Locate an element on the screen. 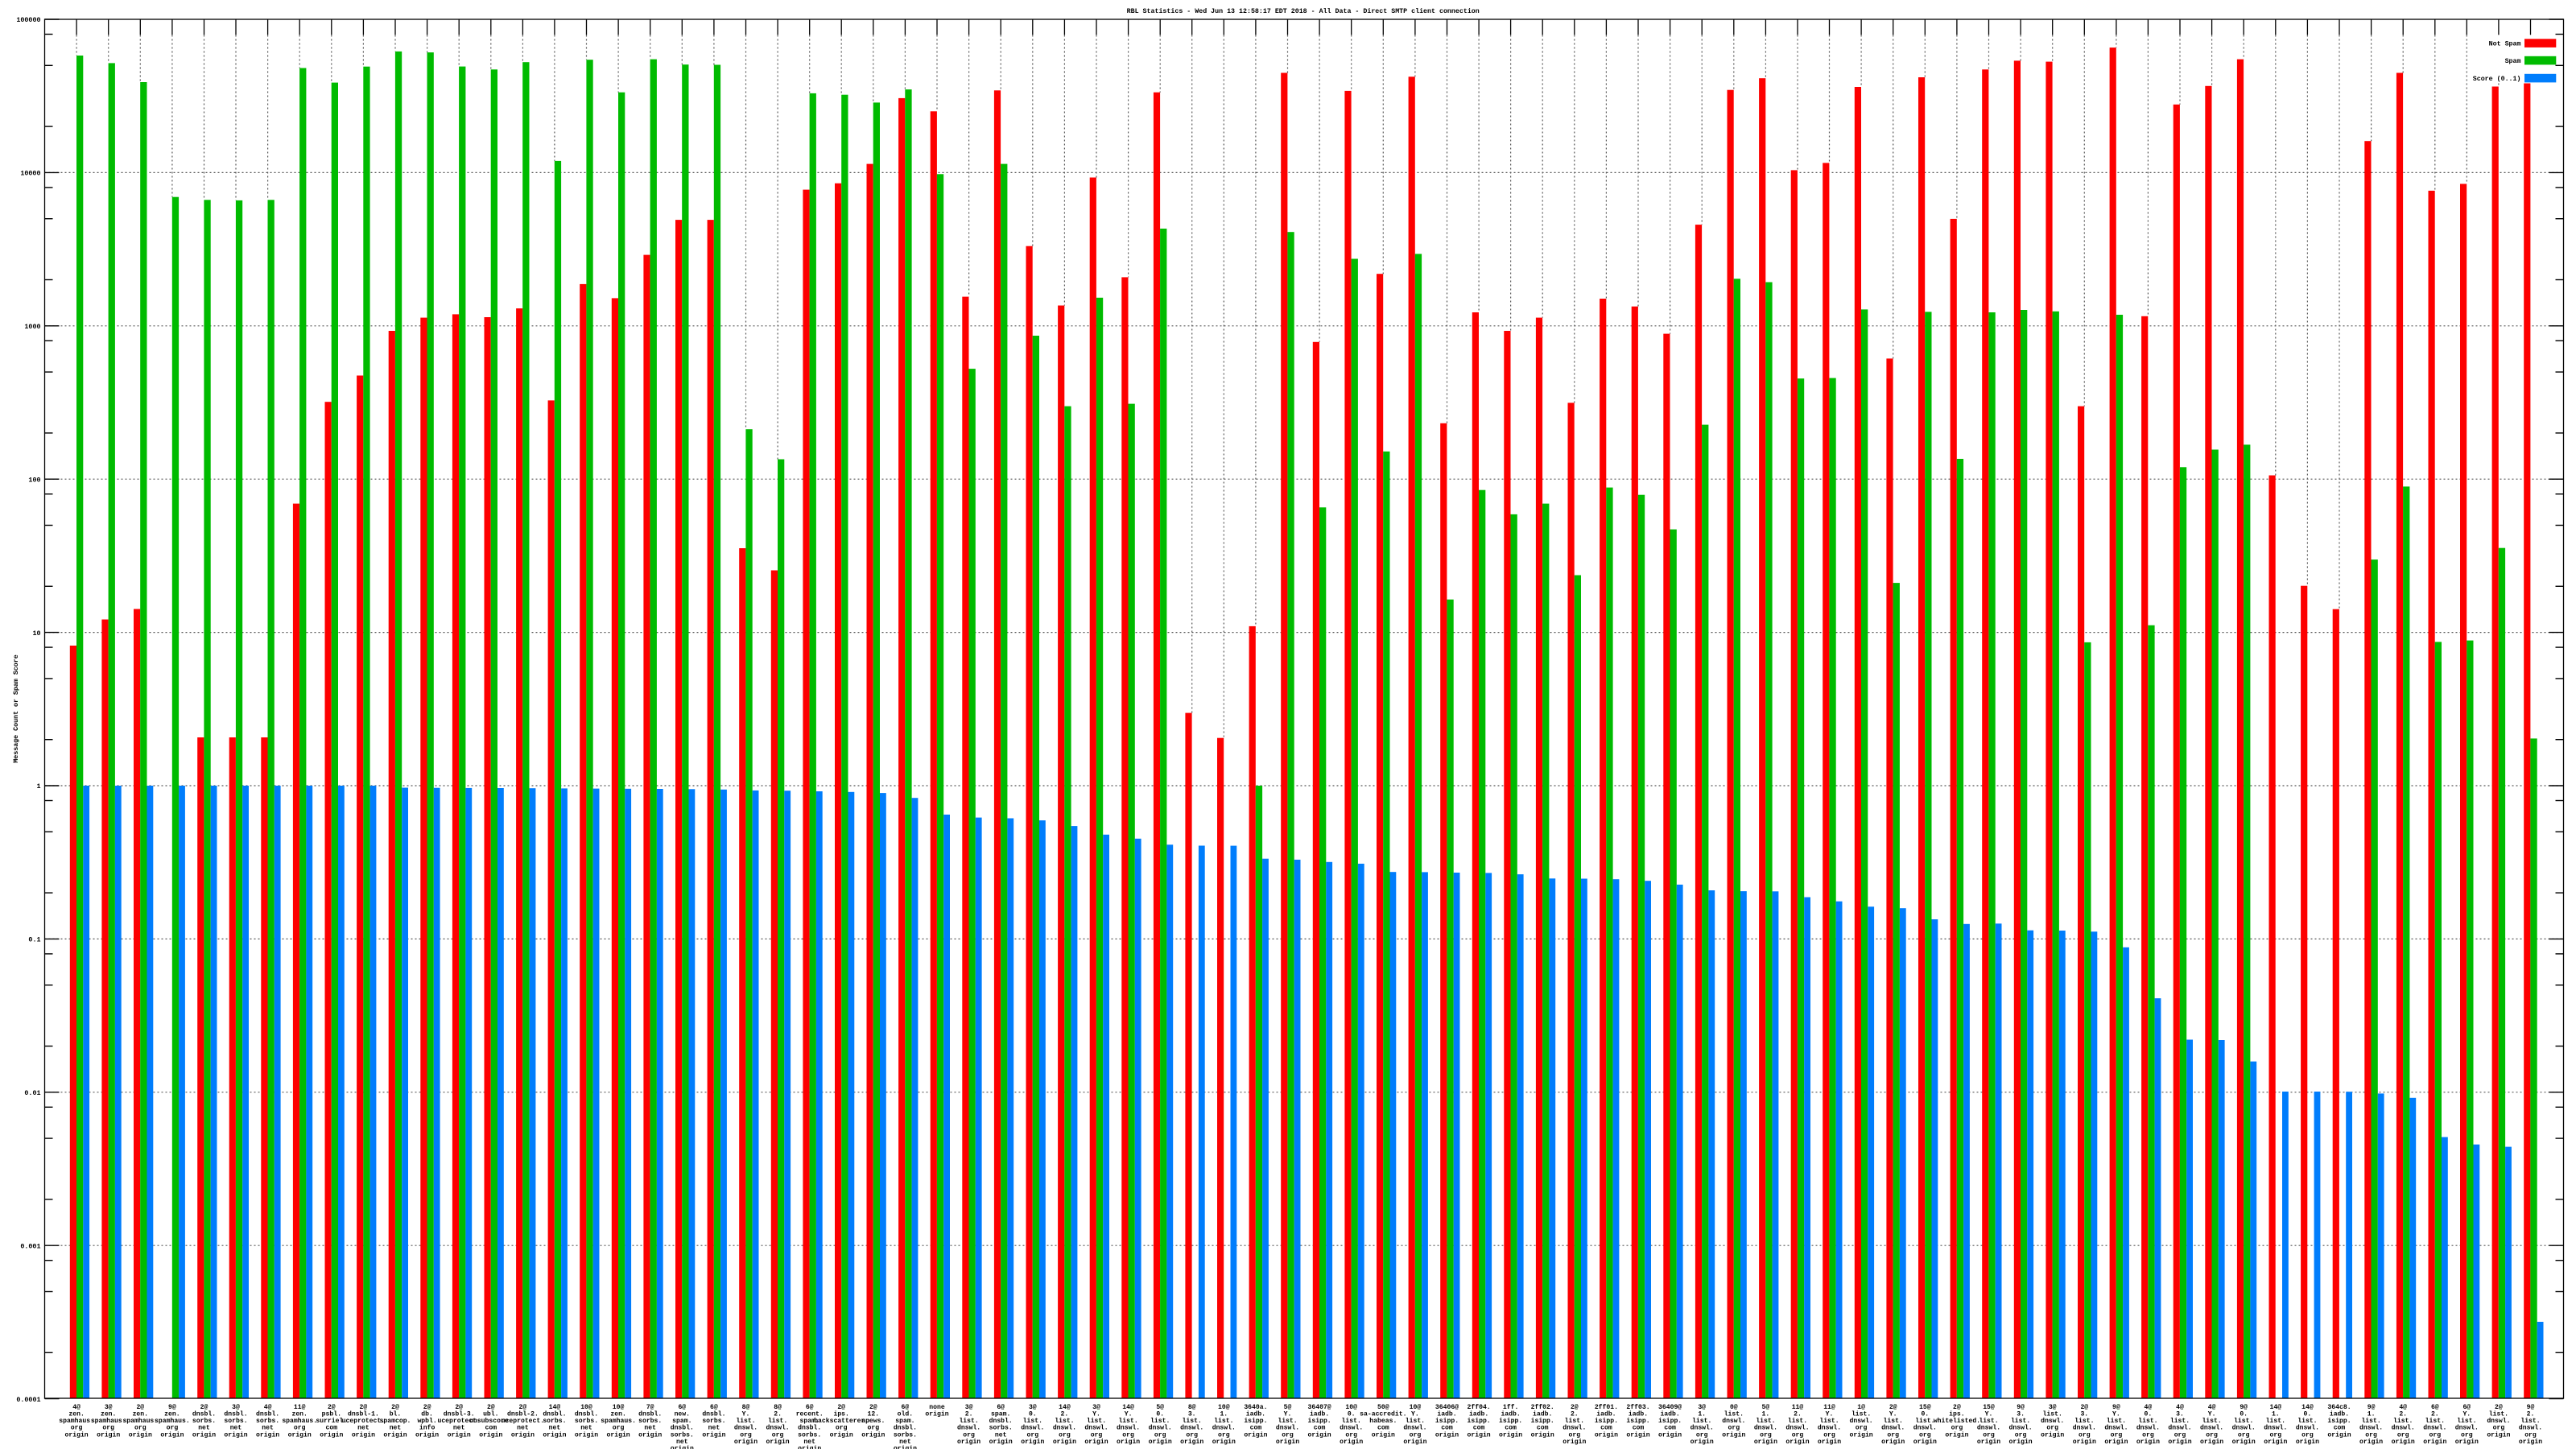 The width and height of the screenshot is (2576, 1449). svg-text: new. is located at coordinates (682, 1414).